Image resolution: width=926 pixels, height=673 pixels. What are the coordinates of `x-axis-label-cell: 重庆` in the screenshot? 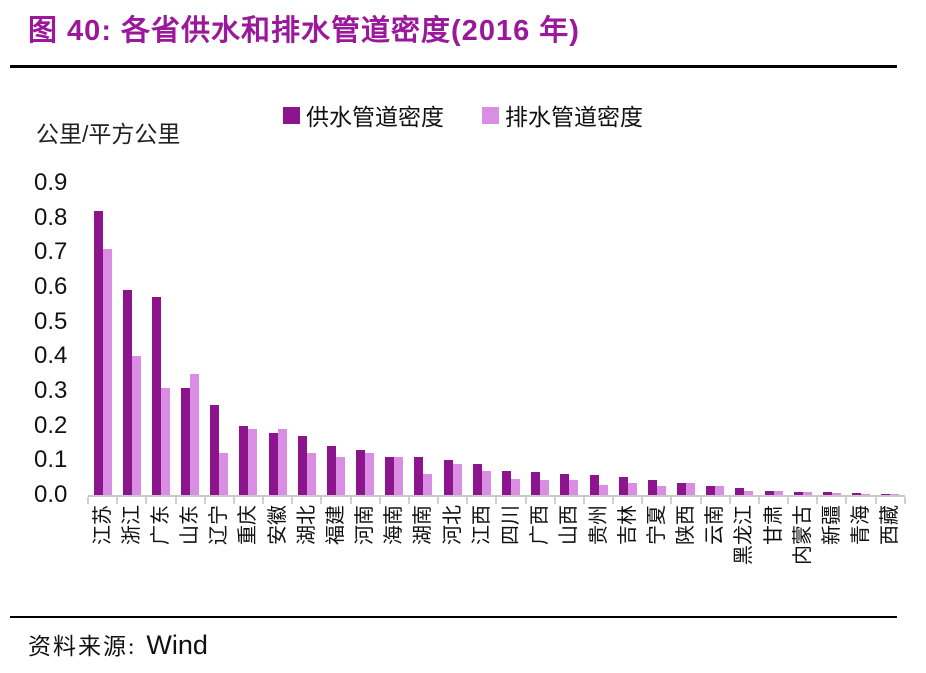 It's located at (248, 559).